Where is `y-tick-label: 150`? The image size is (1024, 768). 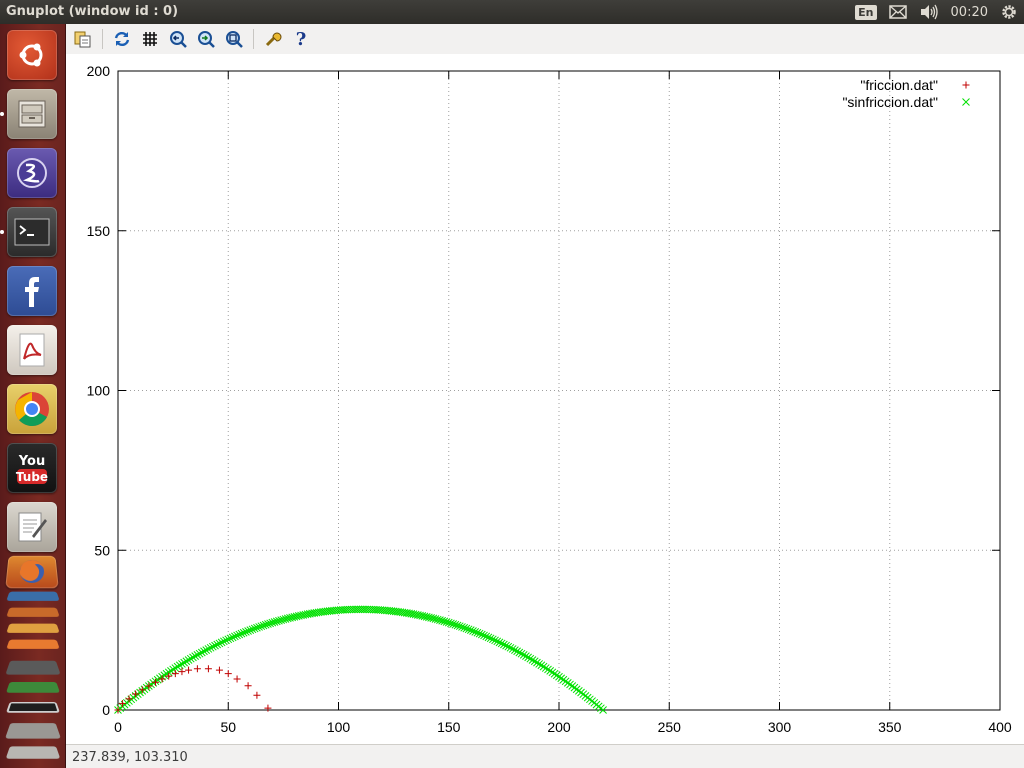 y-tick-label: 150 is located at coordinates (99, 231).